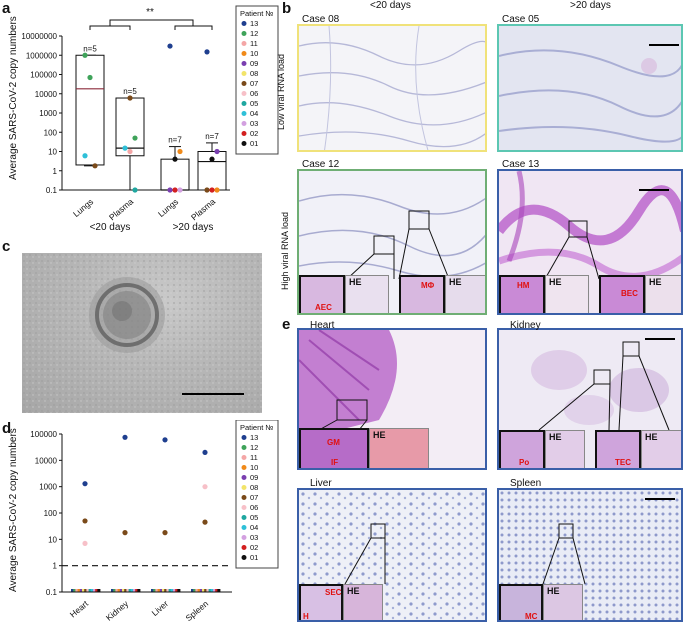 Image resolution: width=685 pixels, height=624 pixels. Describe the element at coordinates (618, 449) in the screenshot. I see `inset-tec: TEC` at that location.